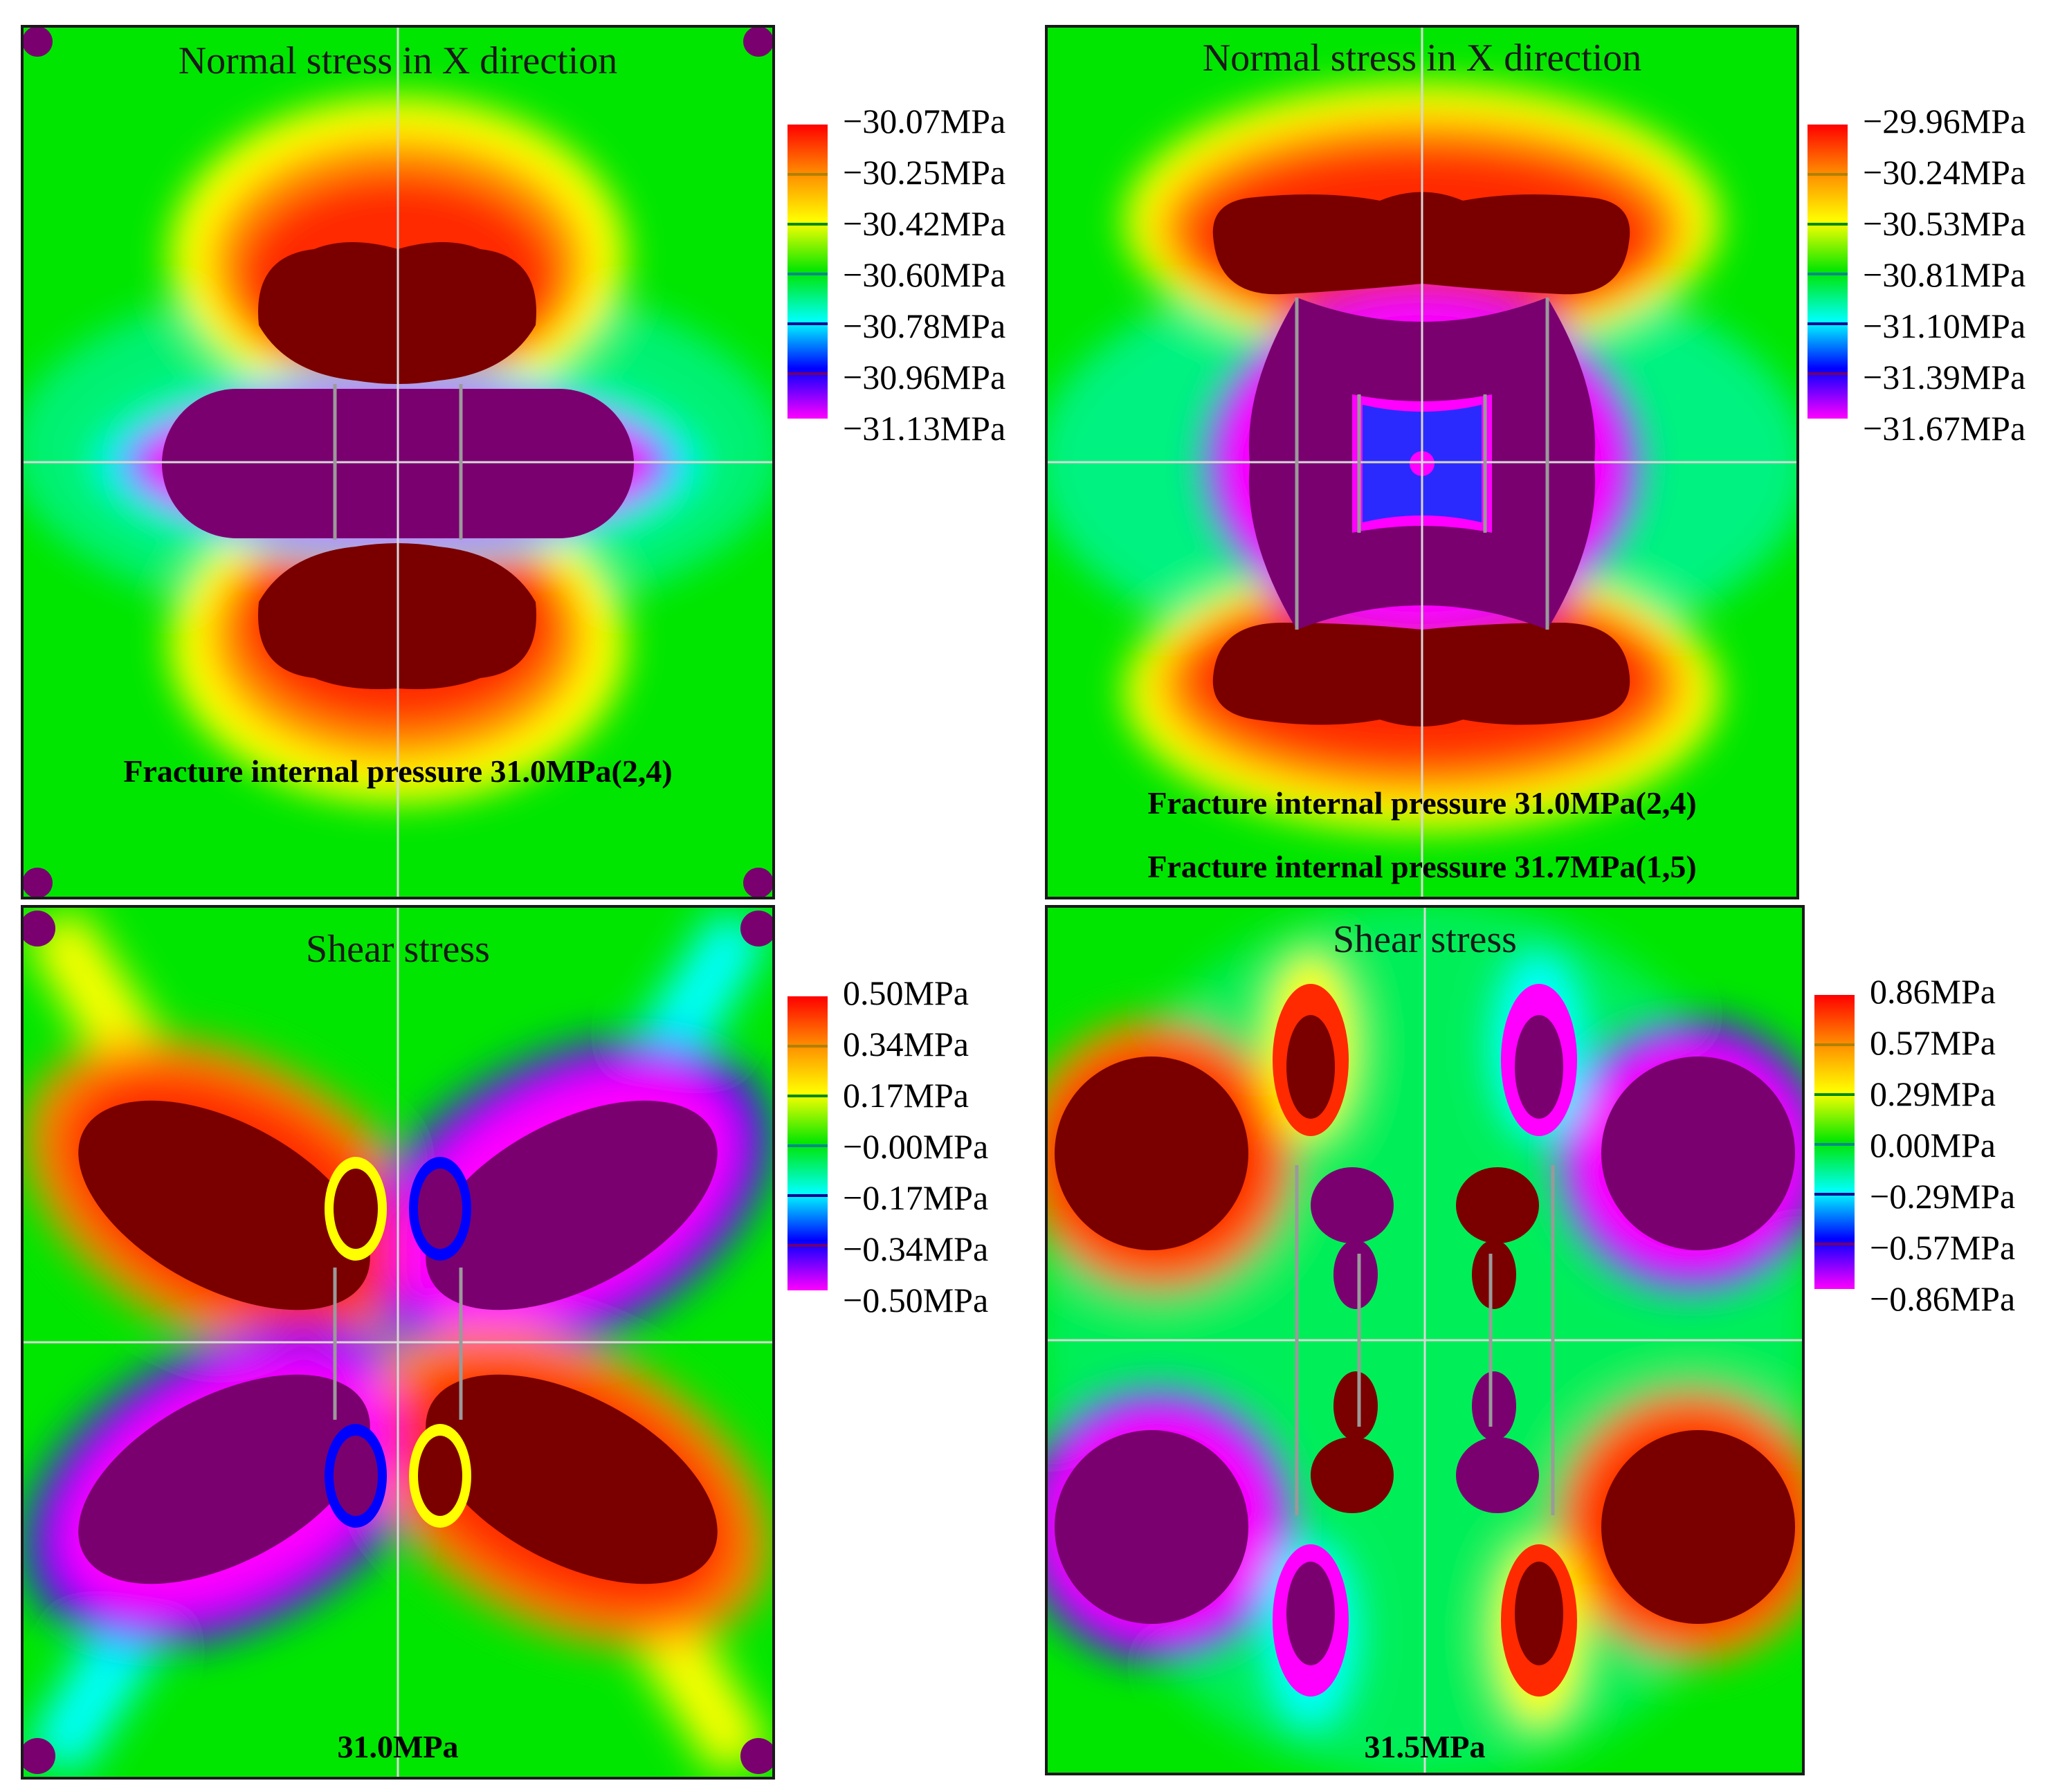 This screenshot has width=2067, height=1792. Describe the element at coordinates (1933, 991) in the screenshot. I see `legend-label: 0.86MPa` at that location.